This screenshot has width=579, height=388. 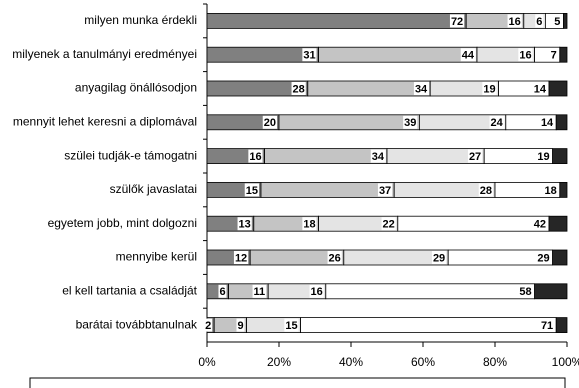 I want to click on value-label: 9, so click(x=240, y=326).